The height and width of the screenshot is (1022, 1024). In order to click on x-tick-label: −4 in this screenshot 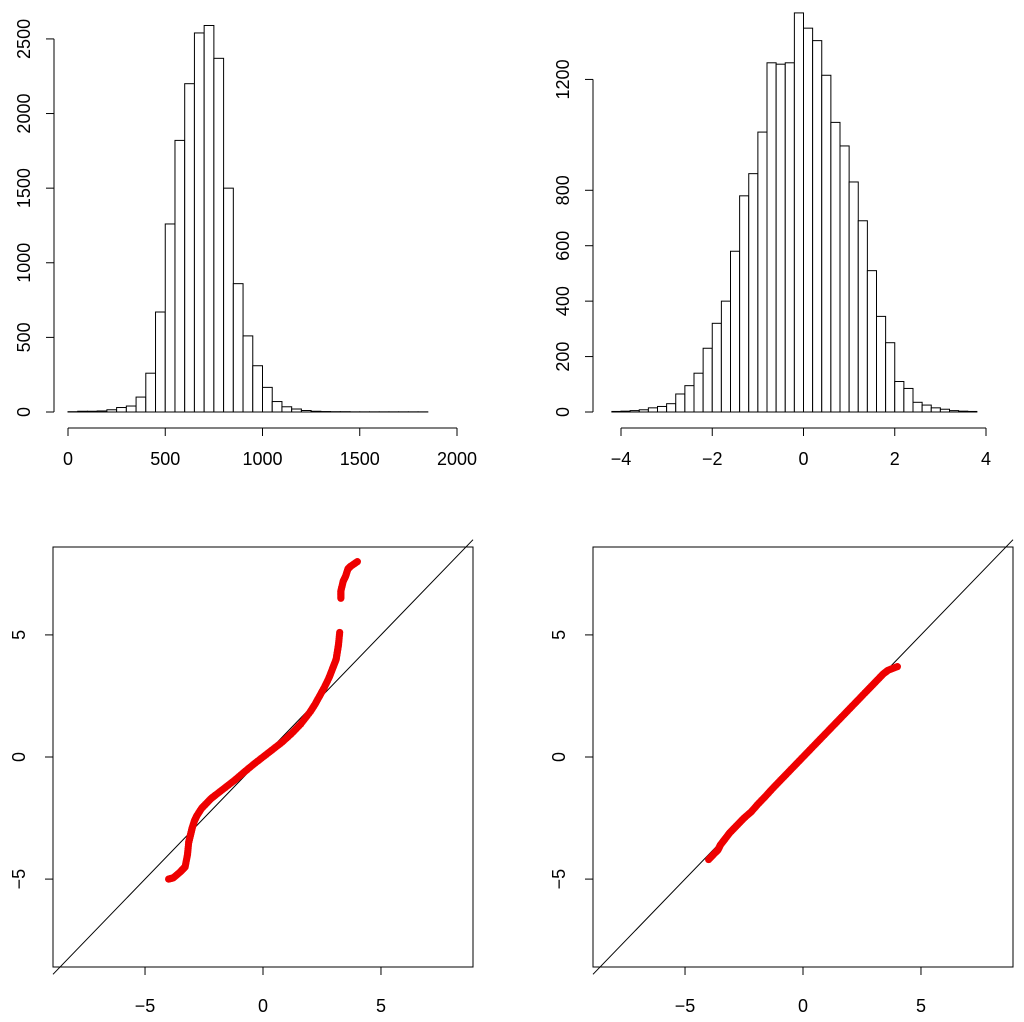, I will do `click(621, 459)`.